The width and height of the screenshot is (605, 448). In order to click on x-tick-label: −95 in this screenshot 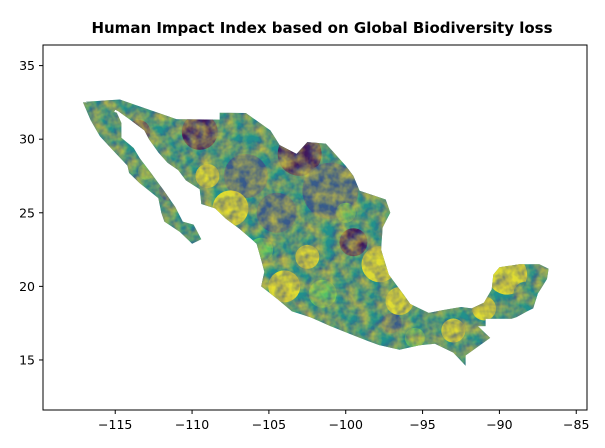, I will do `click(422, 424)`.